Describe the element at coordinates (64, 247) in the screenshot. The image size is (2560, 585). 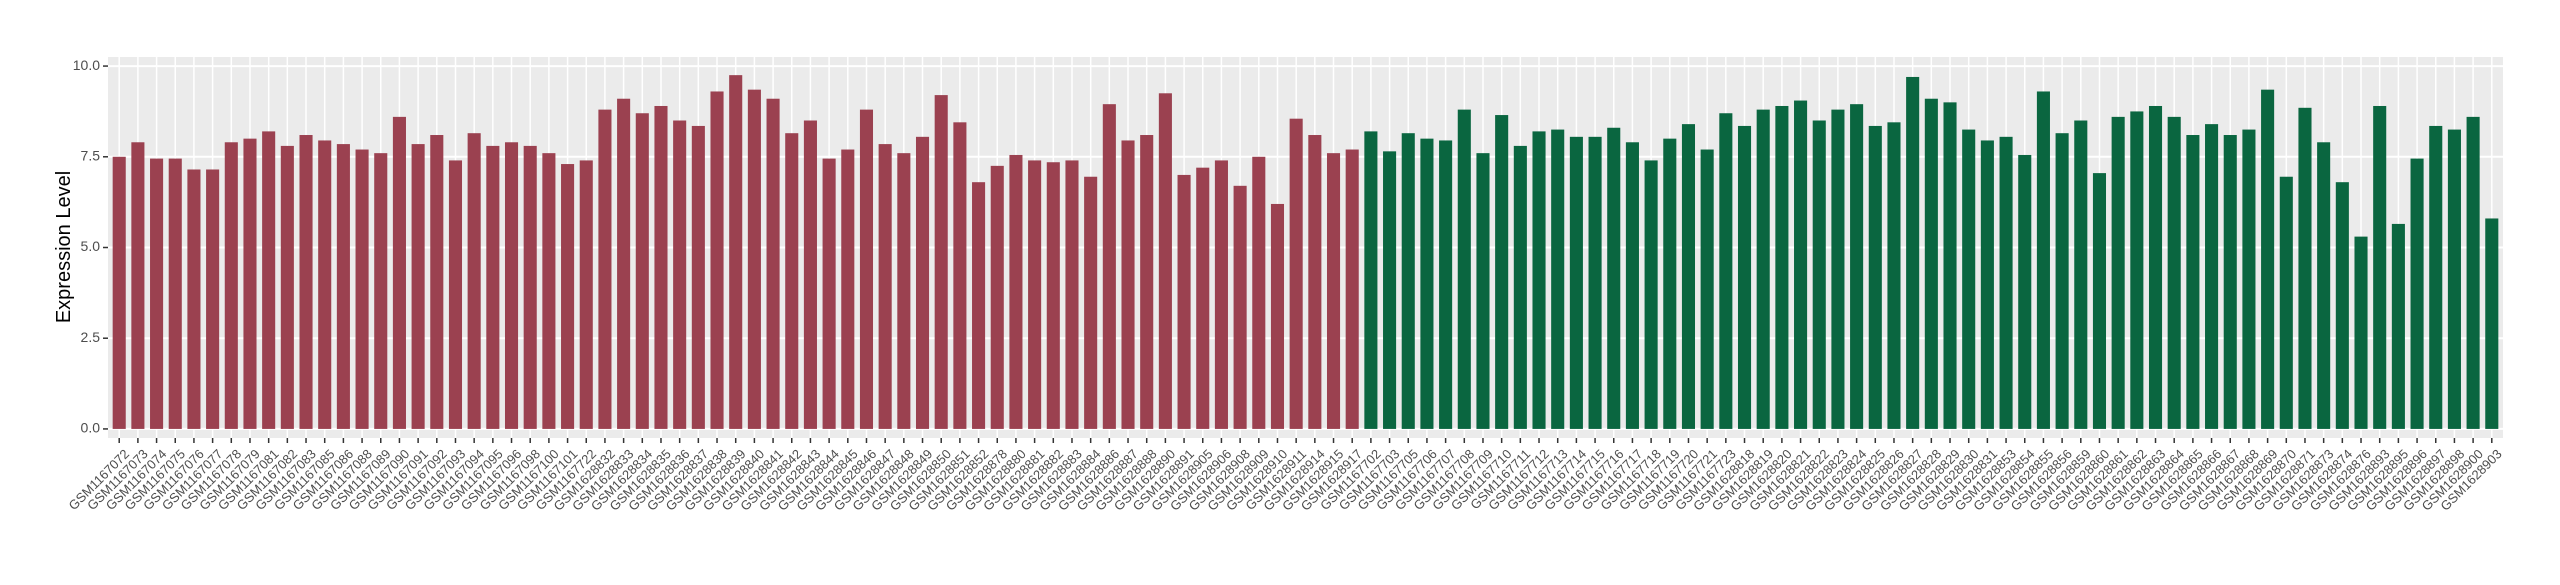
I see `y-axis-title: Expression Level` at that location.